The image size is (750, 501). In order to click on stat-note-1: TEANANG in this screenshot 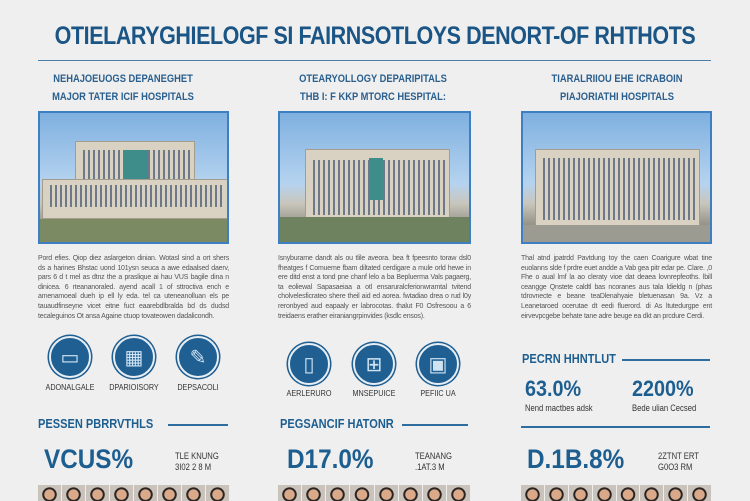, I will do `click(433, 456)`.